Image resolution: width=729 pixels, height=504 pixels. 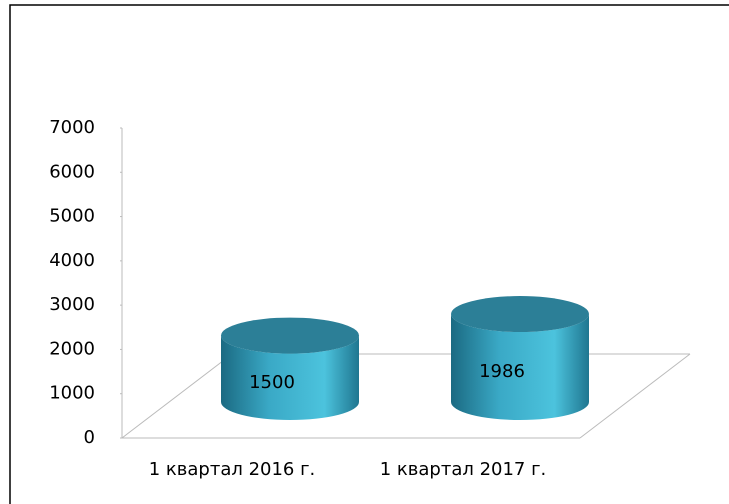 What do you see at coordinates (502, 371) in the screenshot?
I see `data-label: 1986` at bounding box center [502, 371].